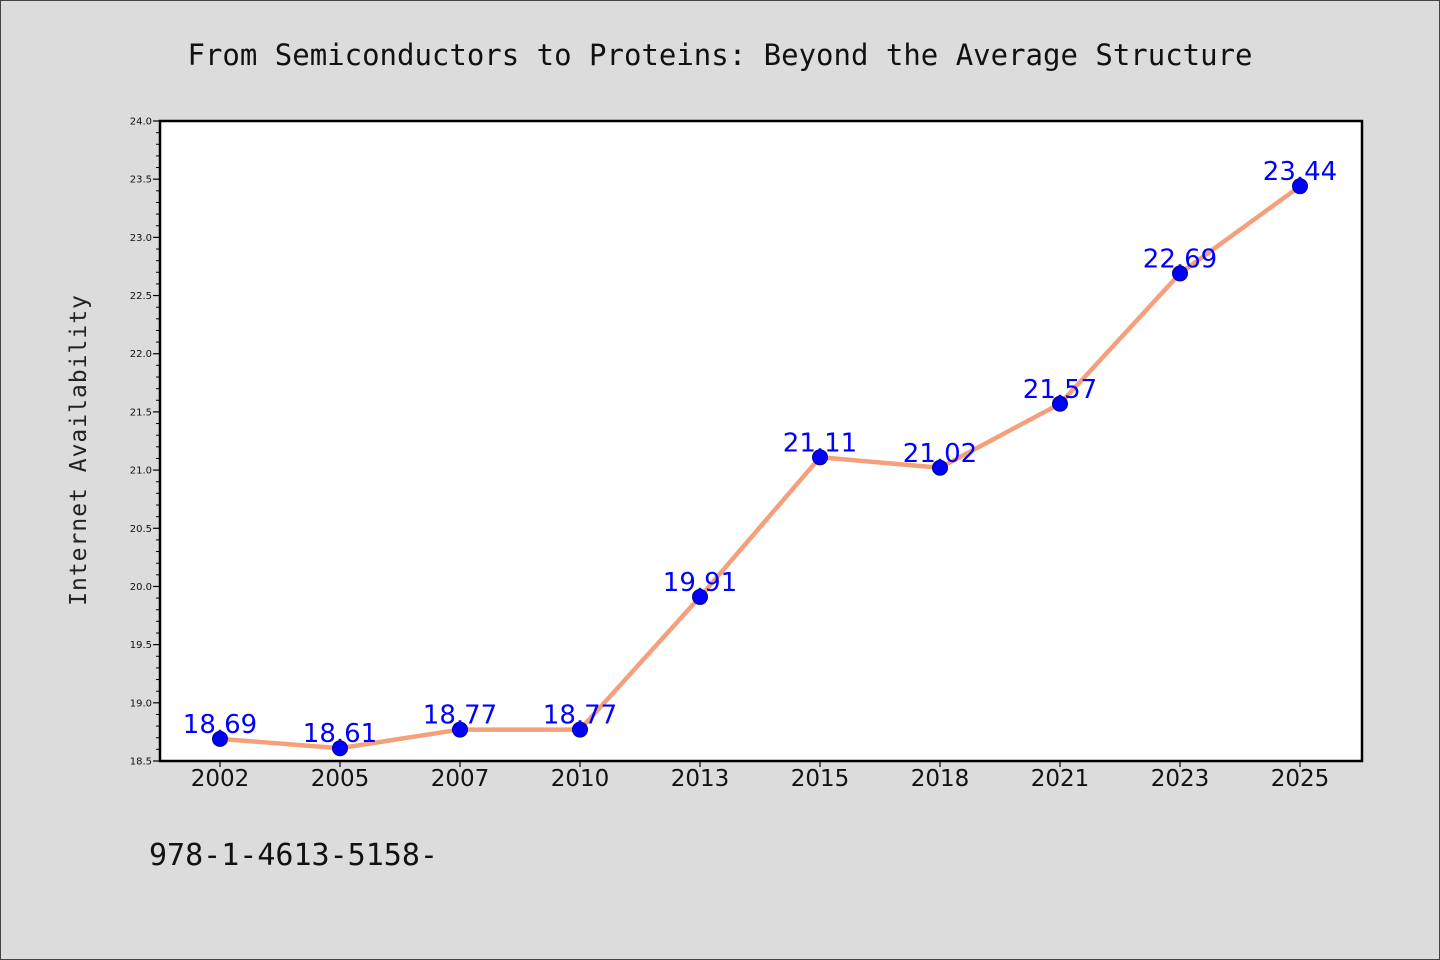  What do you see at coordinates (141, 703) in the screenshot?
I see `y-tick-label: 19.0` at bounding box center [141, 703].